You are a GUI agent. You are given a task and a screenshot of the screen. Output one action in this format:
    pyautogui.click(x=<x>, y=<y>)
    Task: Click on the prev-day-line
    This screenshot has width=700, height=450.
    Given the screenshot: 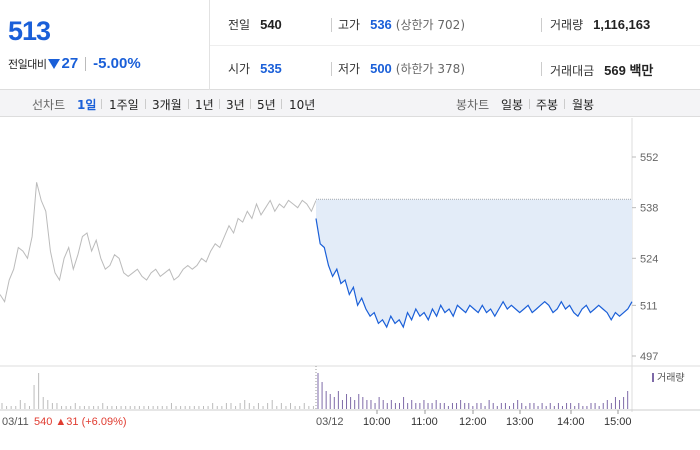 What is the action you would take?
    pyautogui.click(x=158, y=242)
    